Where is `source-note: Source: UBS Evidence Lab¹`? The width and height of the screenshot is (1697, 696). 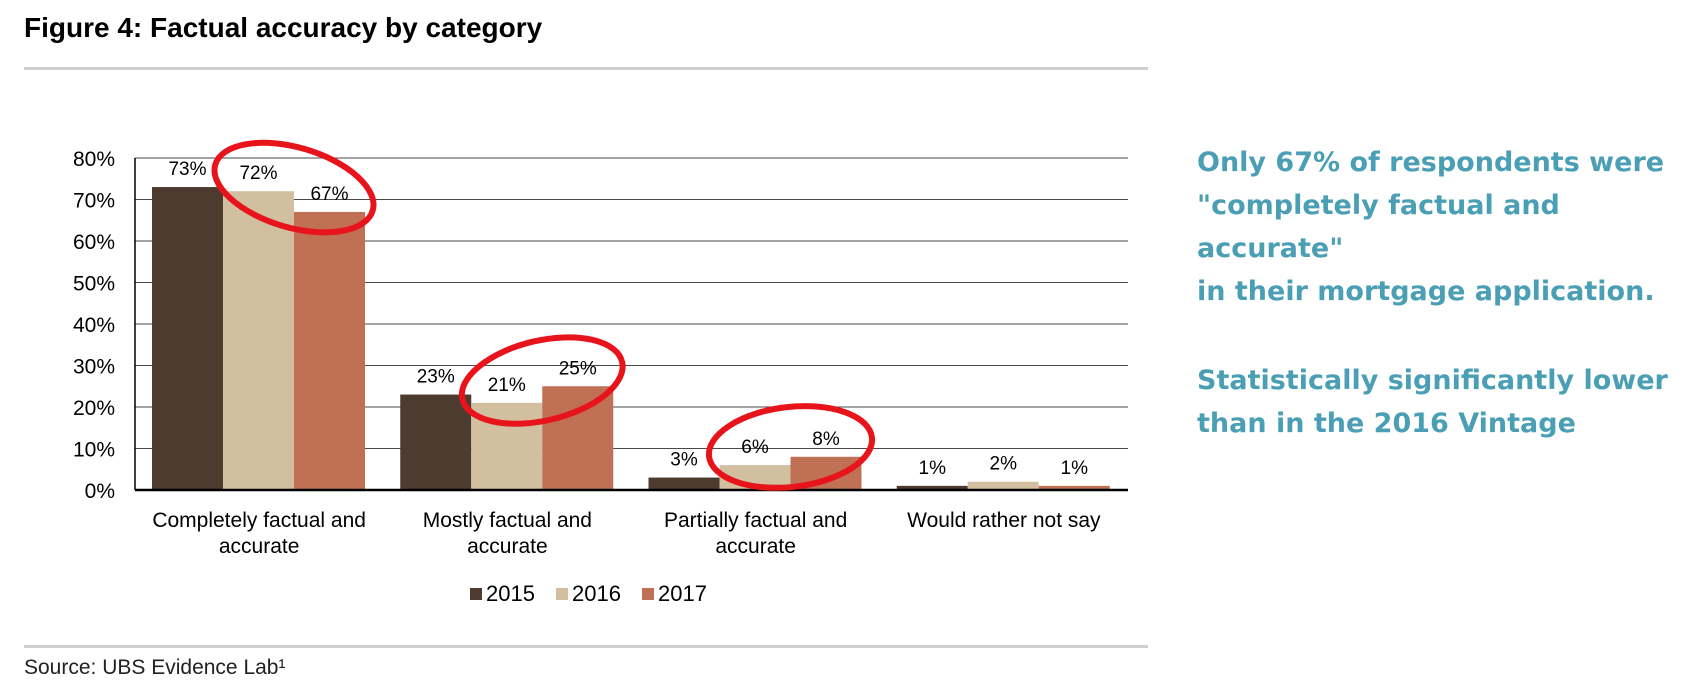 source-note: Source: UBS Evidence Lab¹ is located at coordinates (155, 667).